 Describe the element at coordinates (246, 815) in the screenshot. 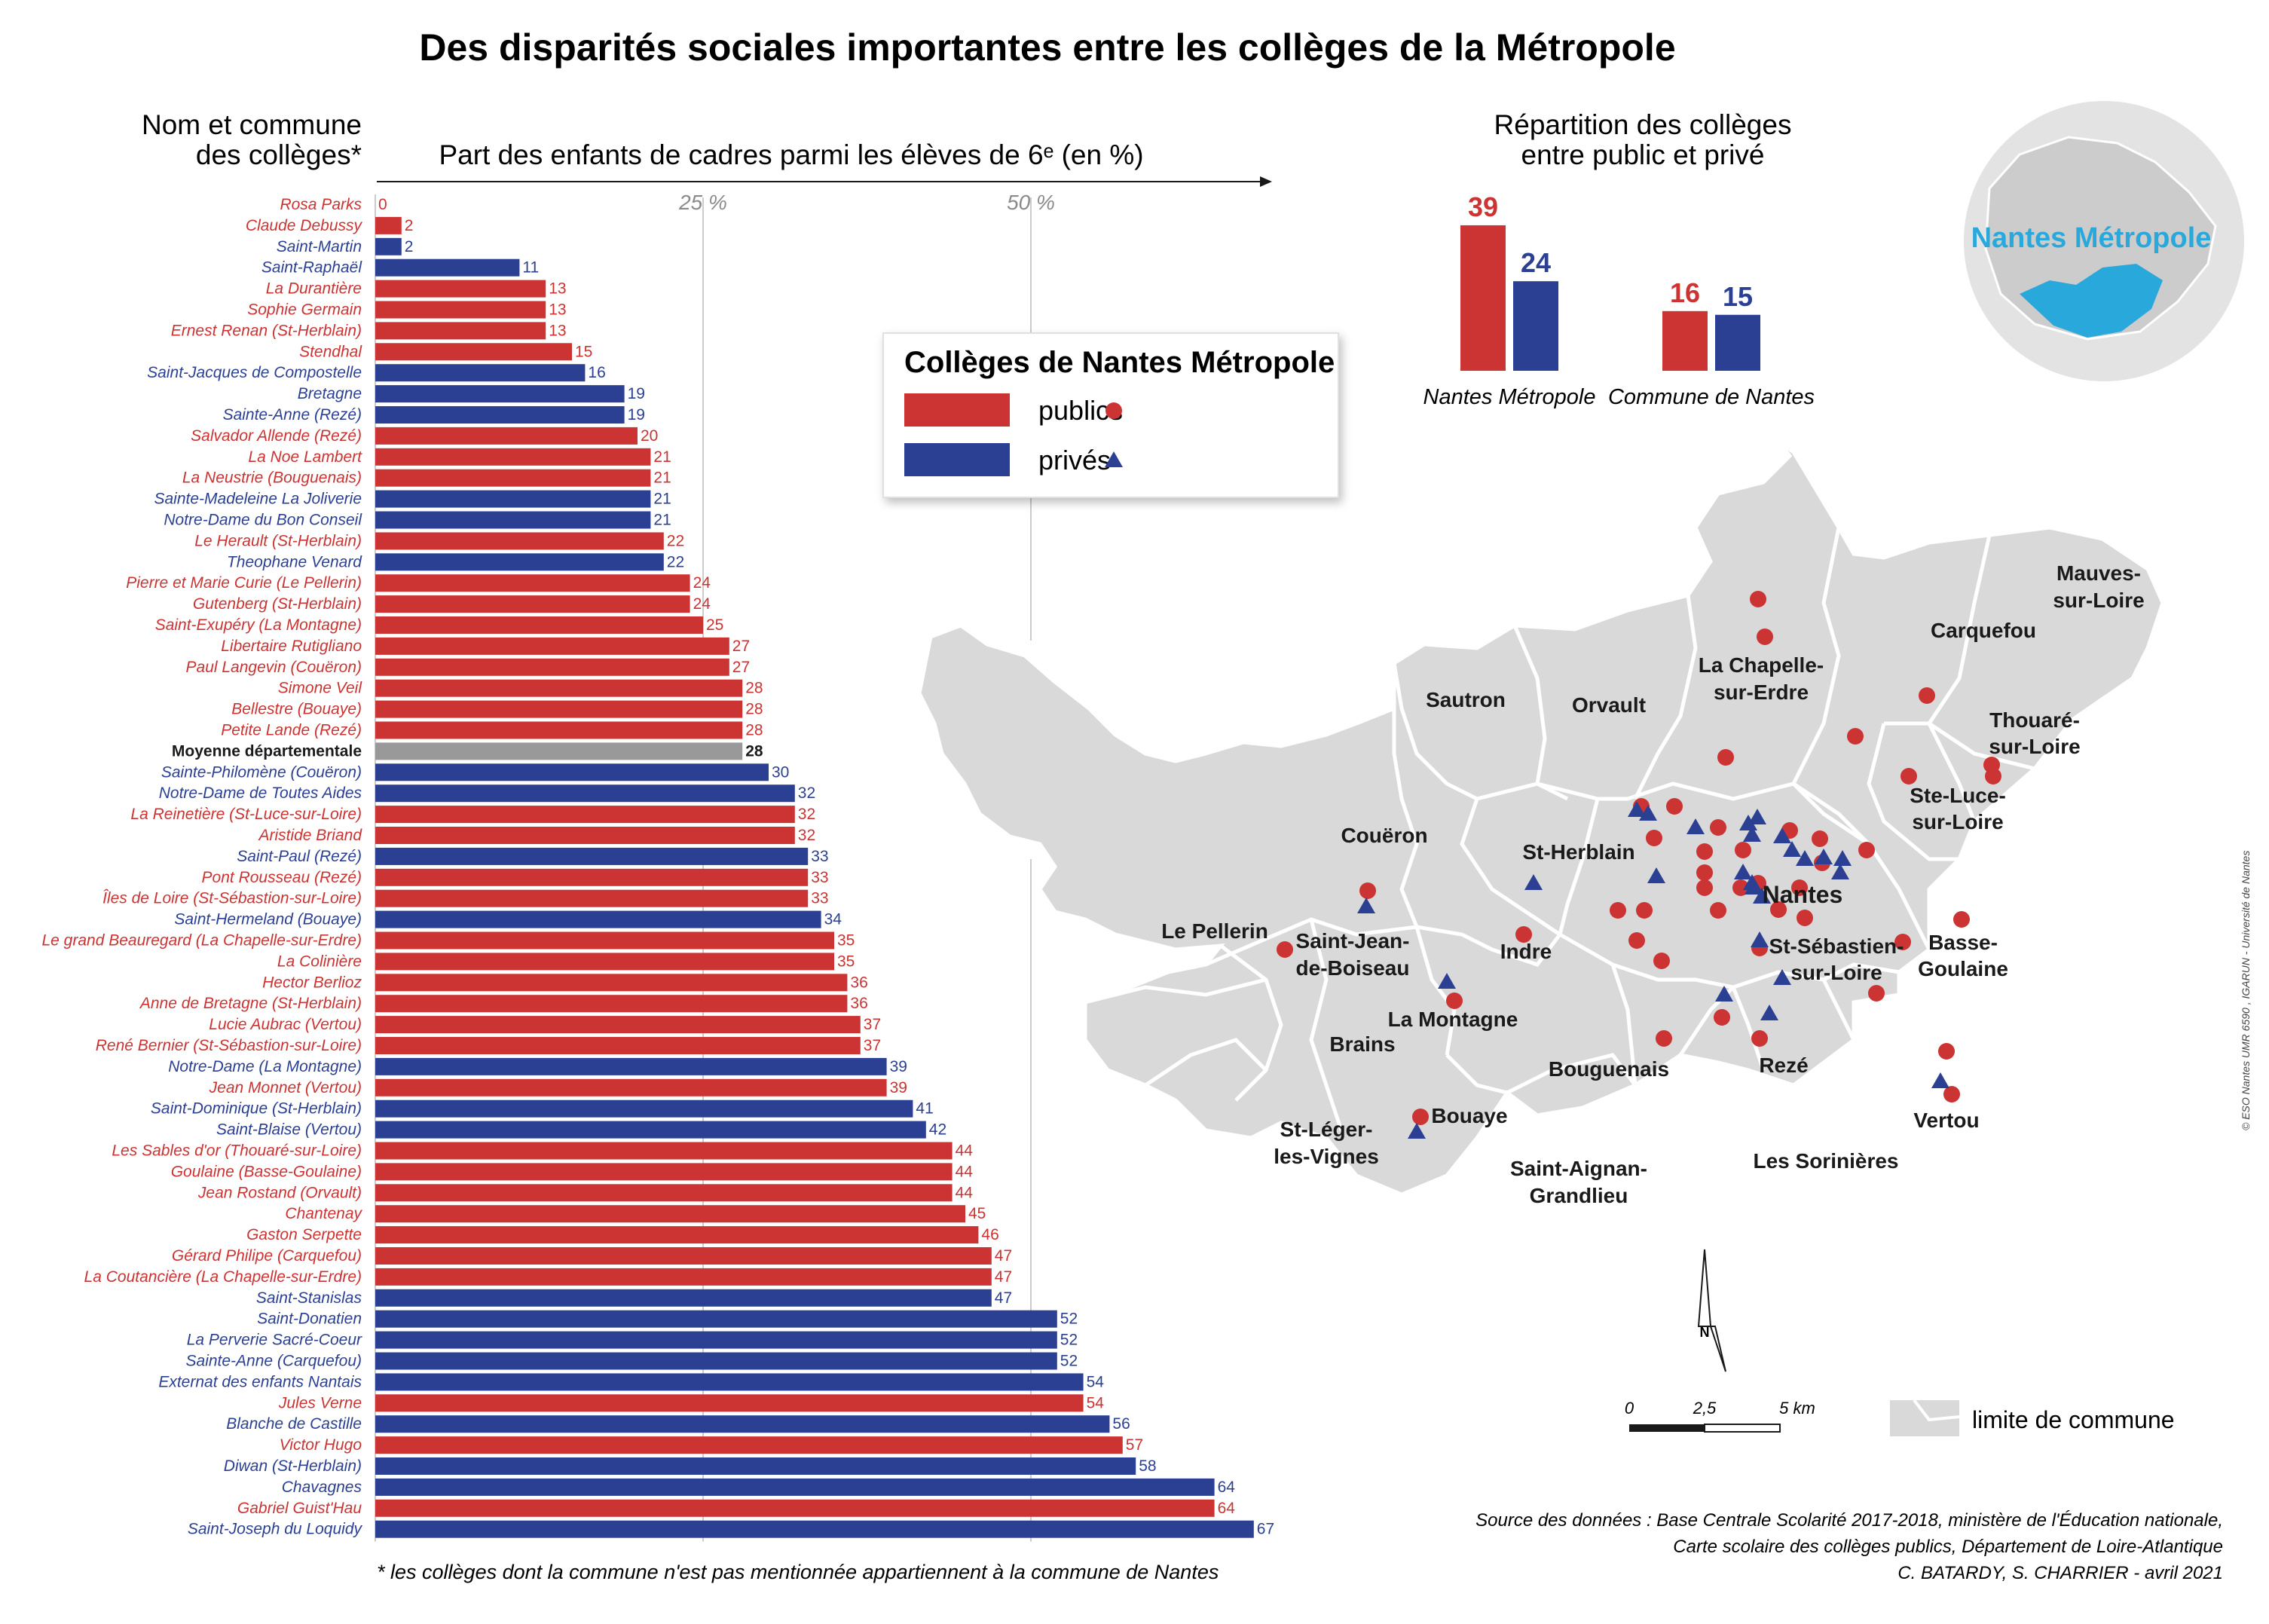

I see `category-label: La Reinetière (St-Luce-sur-Loire)` at that location.